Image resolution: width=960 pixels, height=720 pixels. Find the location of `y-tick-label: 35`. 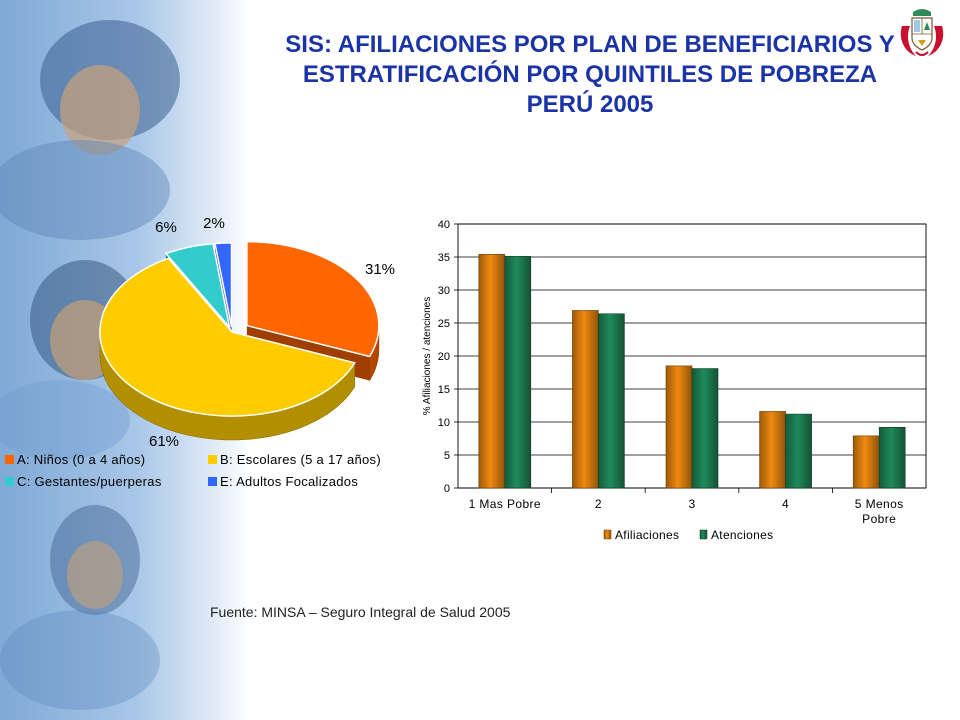

y-tick-label: 35 is located at coordinates (444, 258).